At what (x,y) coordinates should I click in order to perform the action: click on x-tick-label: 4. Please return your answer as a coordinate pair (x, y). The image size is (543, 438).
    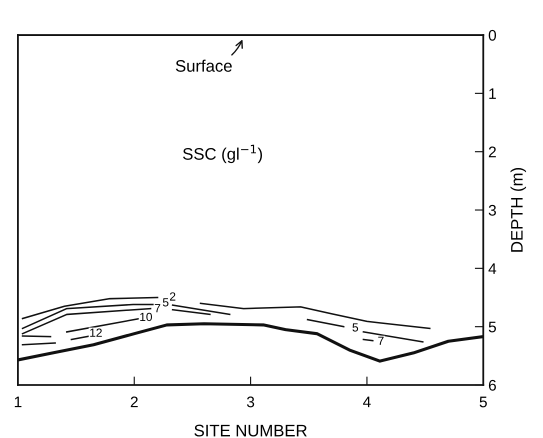
    Looking at the image, I should click on (367, 402).